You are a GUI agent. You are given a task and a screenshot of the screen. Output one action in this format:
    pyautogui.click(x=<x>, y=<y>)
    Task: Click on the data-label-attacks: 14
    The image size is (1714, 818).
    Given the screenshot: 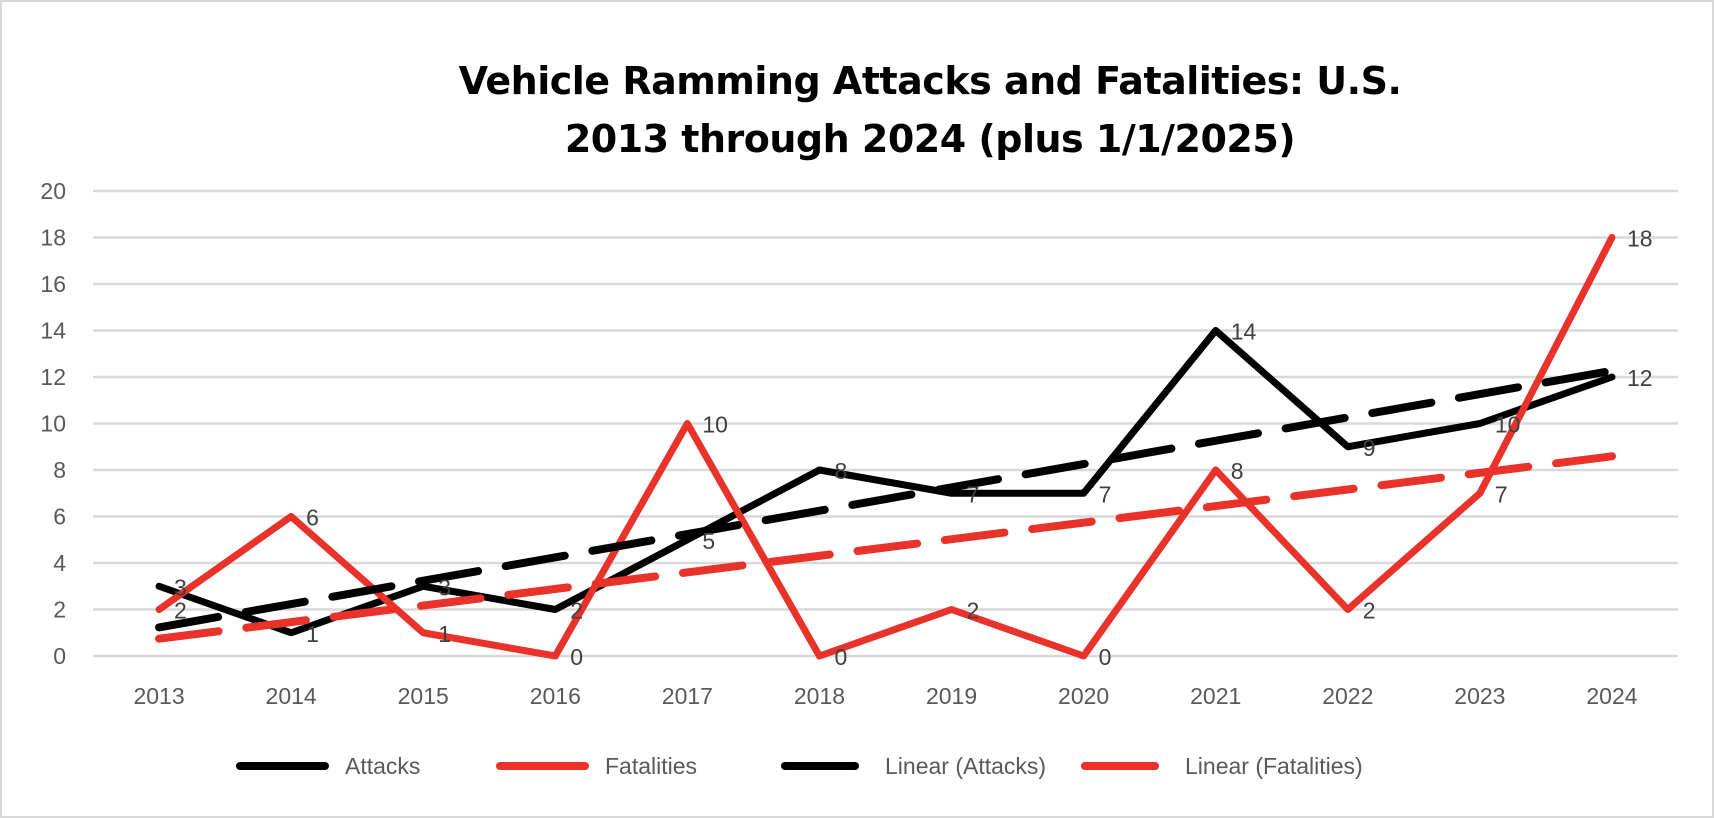 What is the action you would take?
    pyautogui.click(x=1244, y=332)
    